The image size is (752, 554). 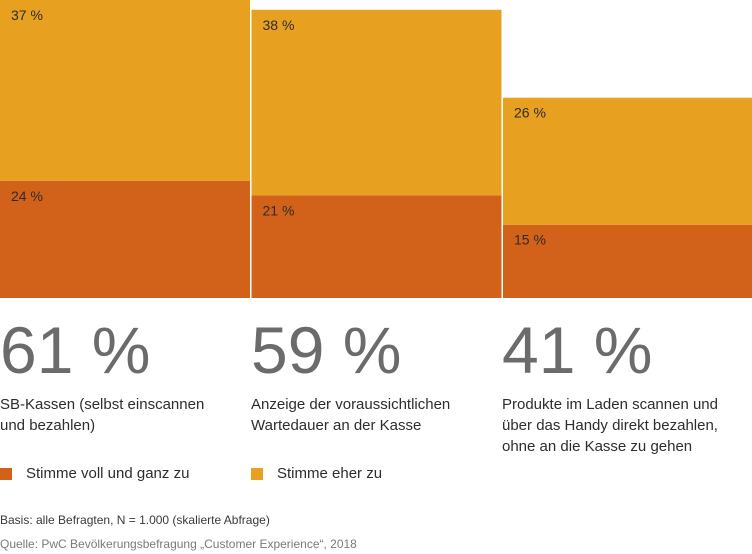 What do you see at coordinates (279, 210) in the screenshot?
I see `data-label-voll-2: 21 %` at bounding box center [279, 210].